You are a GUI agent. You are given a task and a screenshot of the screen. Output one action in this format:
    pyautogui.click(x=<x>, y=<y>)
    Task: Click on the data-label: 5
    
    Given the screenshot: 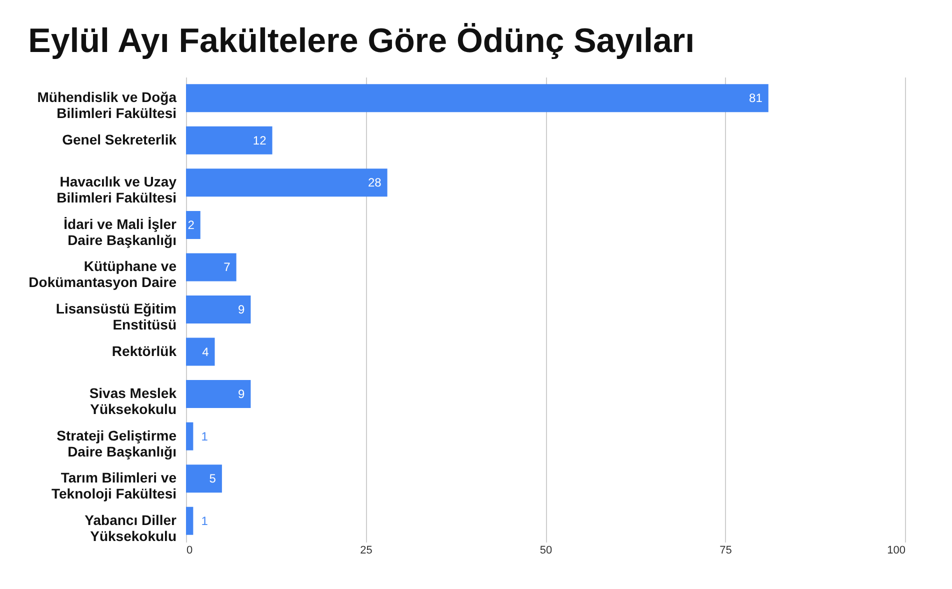 What is the action you would take?
    pyautogui.click(x=212, y=479)
    